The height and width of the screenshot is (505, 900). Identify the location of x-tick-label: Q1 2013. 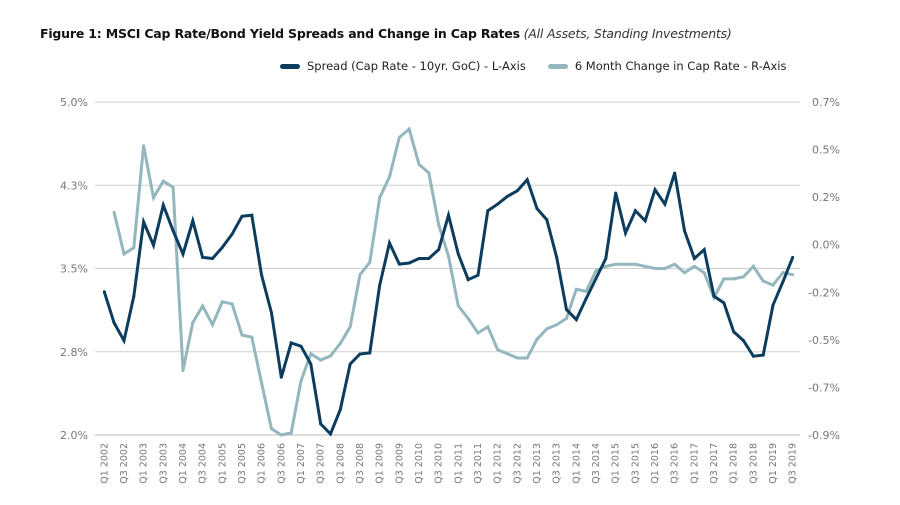
(537, 463).